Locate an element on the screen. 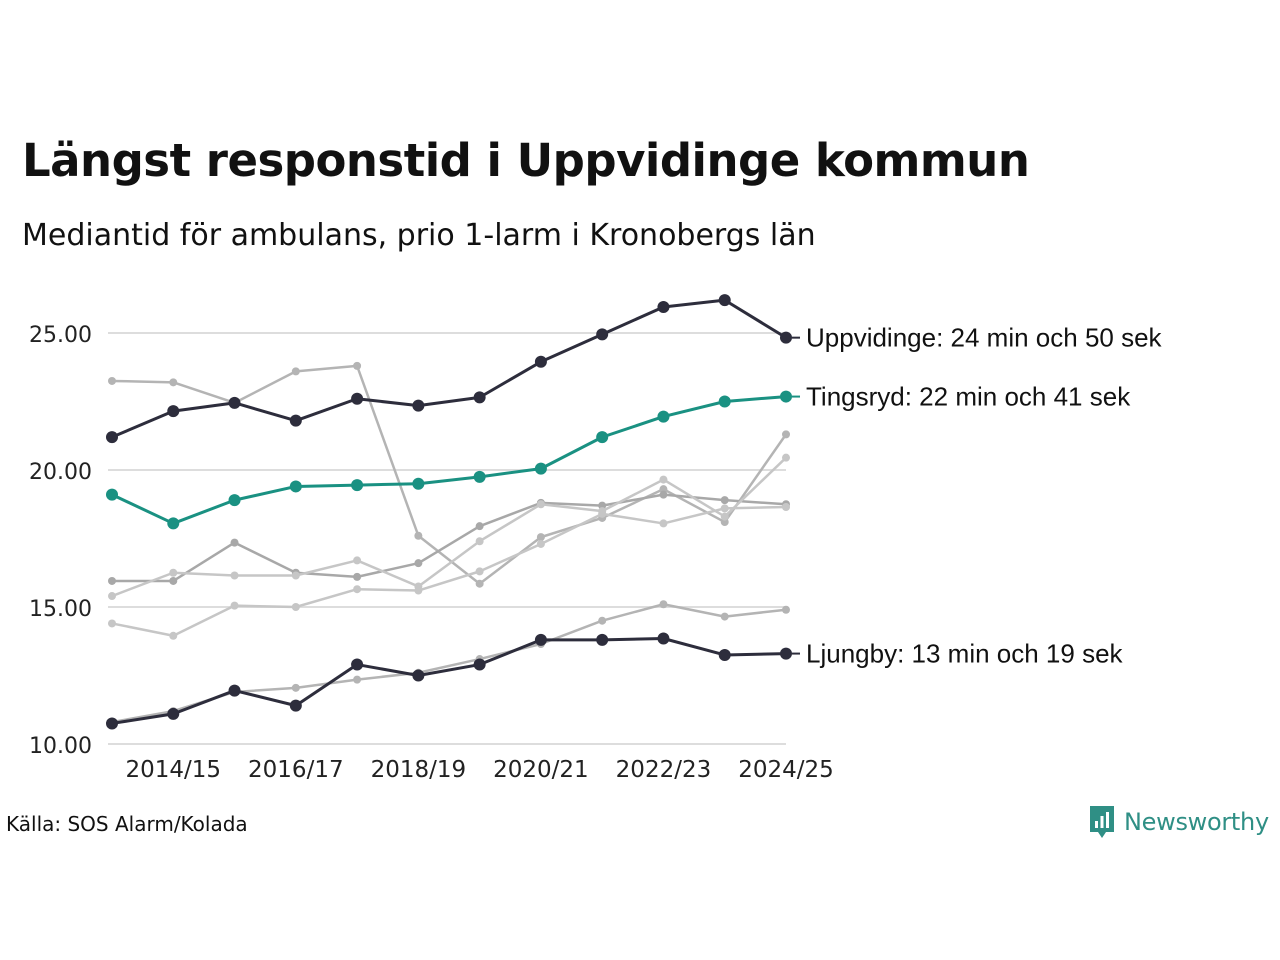 The image size is (1280, 960). x-tick-label: 2022/23 is located at coordinates (664, 770).